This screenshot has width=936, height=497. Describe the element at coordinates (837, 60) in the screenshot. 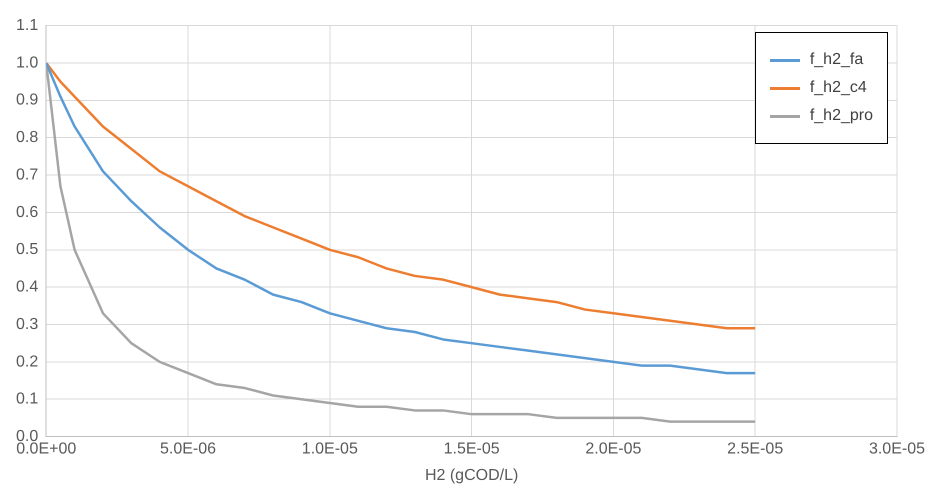

I see `legend-label: f_h2_fa` at that location.